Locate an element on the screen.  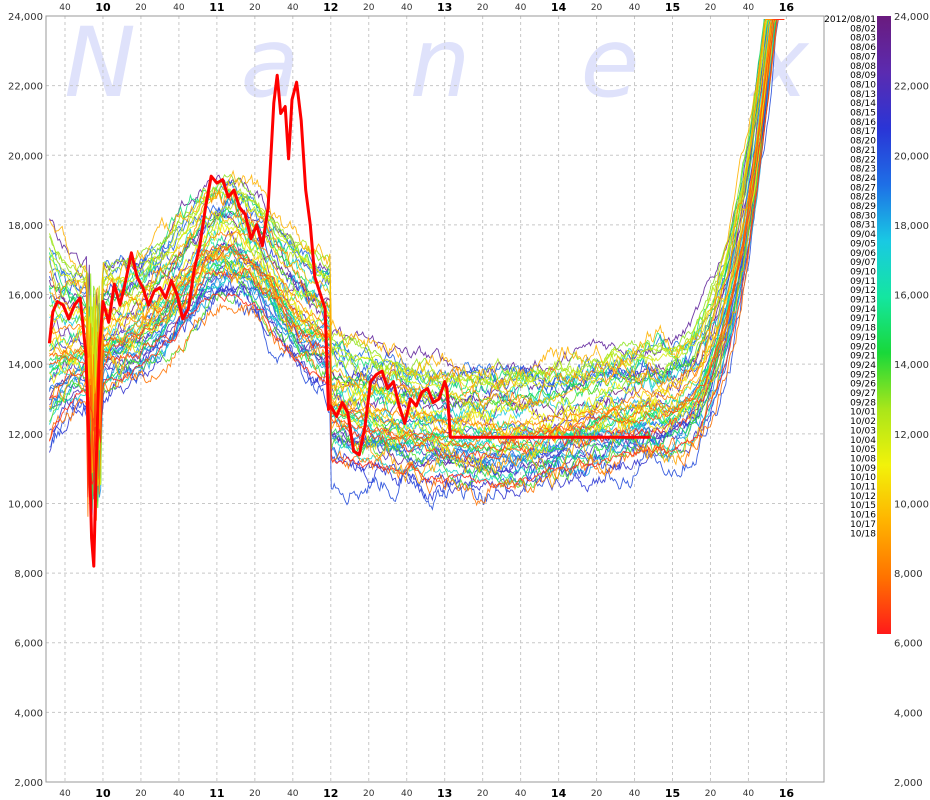
x-tick-label-hour-bottom: 10 is located at coordinates (103, 793).